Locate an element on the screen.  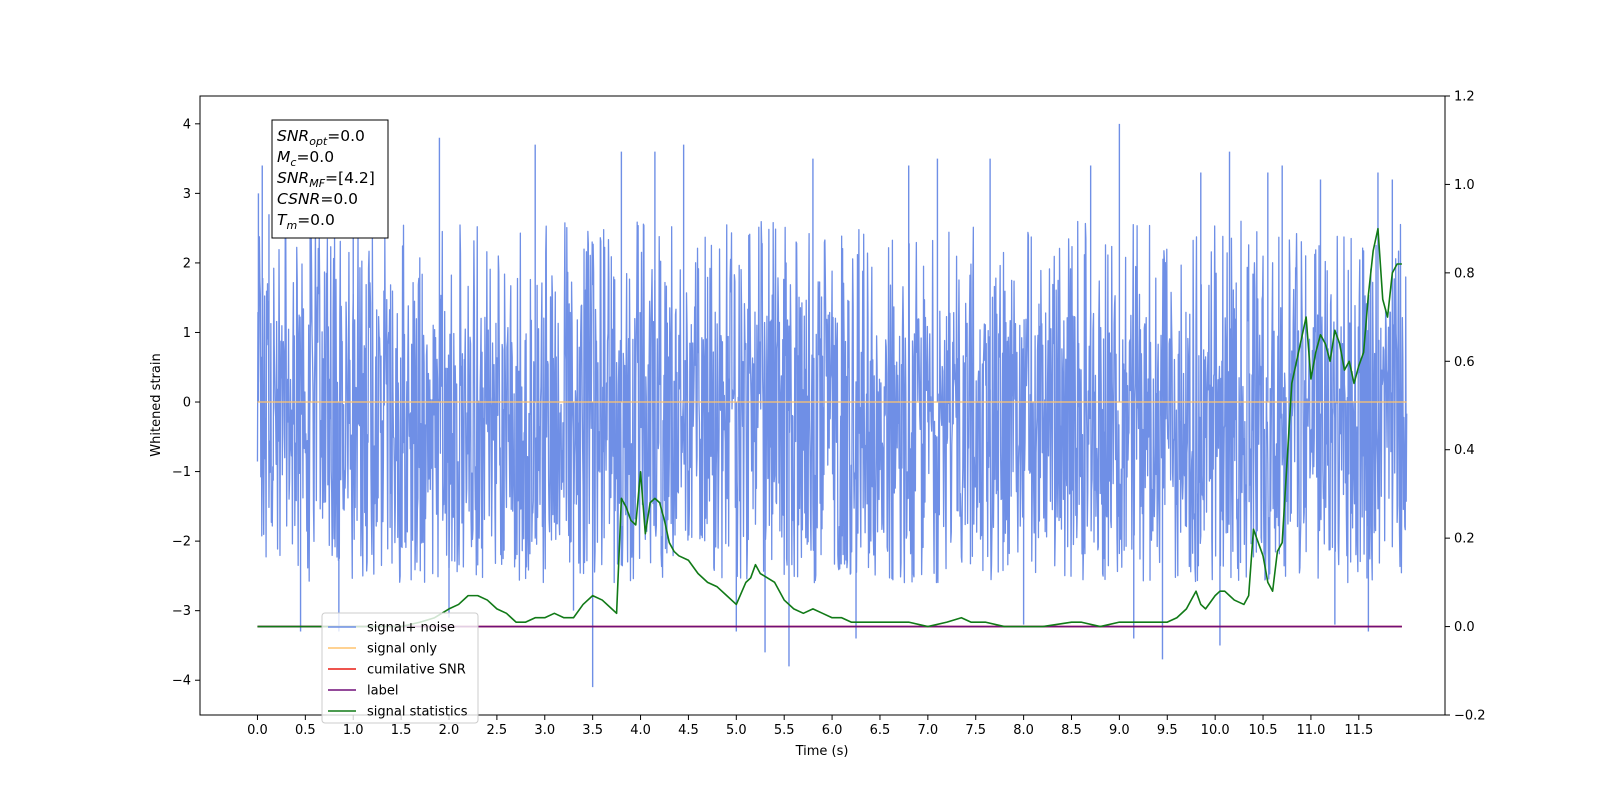
x-tick-label: 10.5 is located at coordinates (1263, 730).